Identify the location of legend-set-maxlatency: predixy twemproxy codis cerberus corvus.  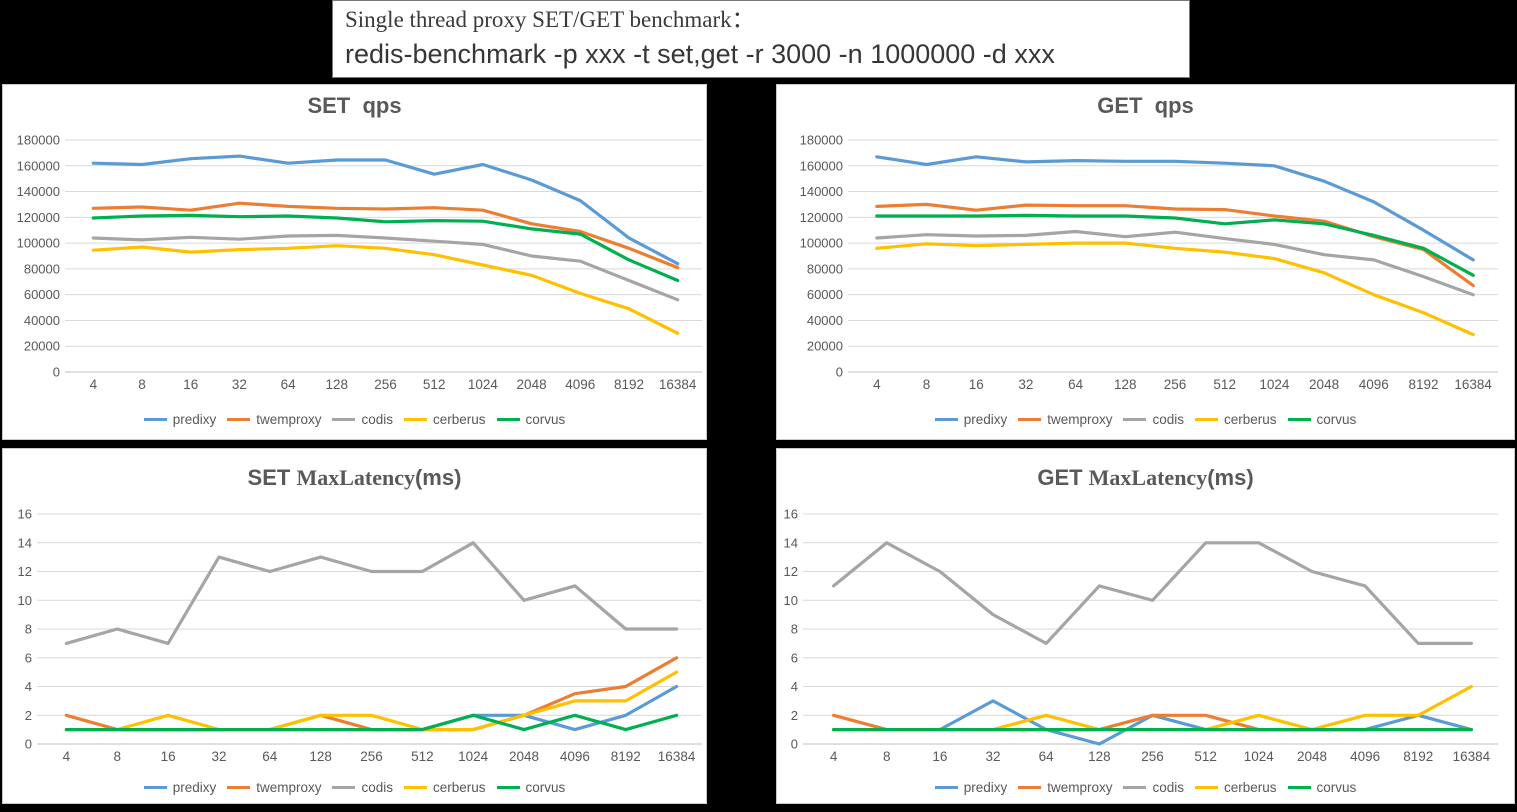
(354, 787).